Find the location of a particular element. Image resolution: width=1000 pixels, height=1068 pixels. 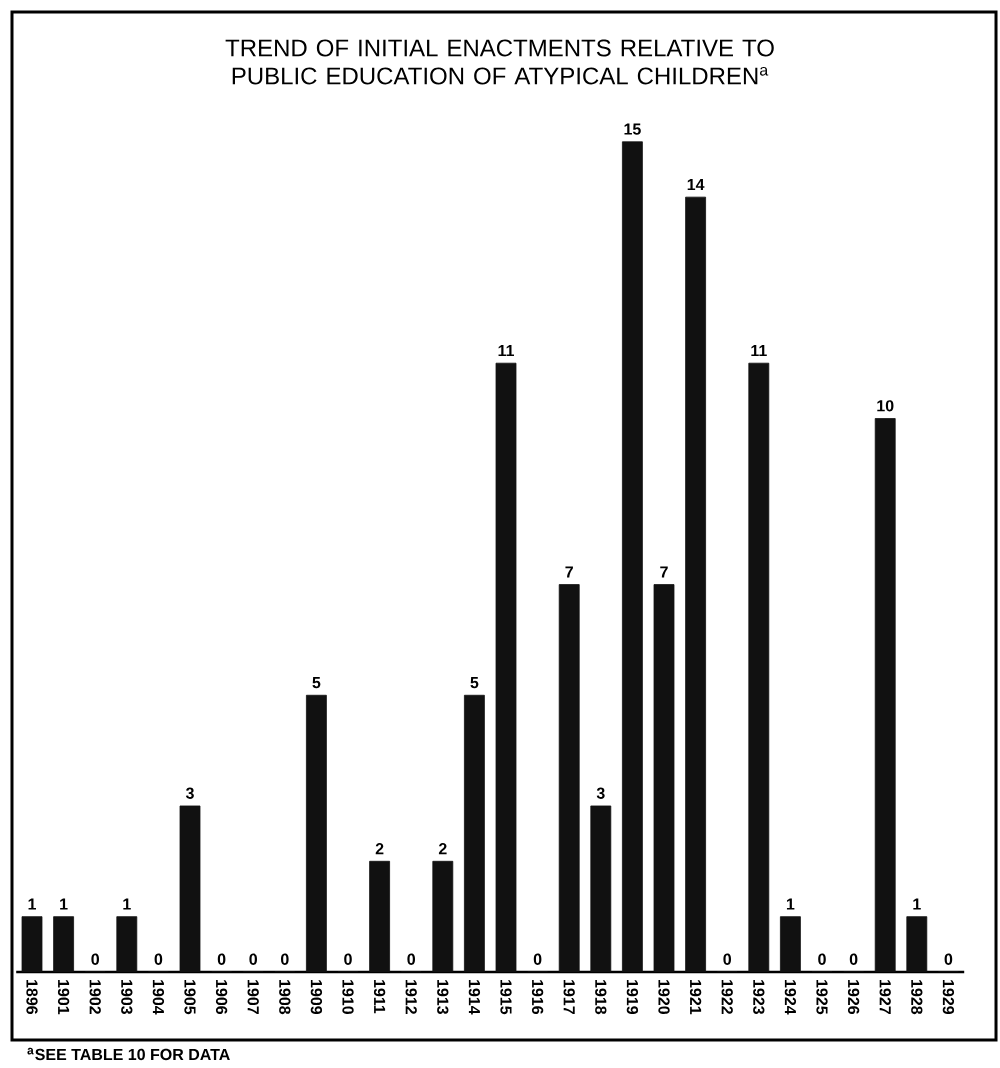

data-label: 14 is located at coordinates (696, 185).